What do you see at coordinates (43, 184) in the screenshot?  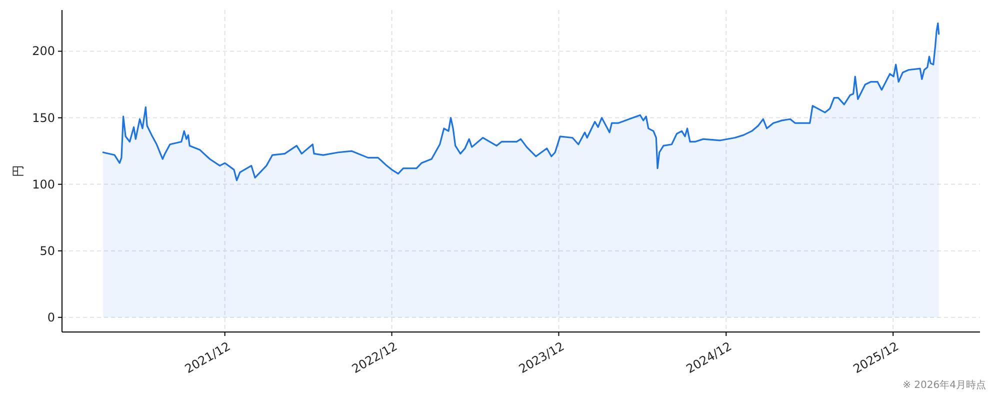 I see `y-tick-label: 100` at bounding box center [43, 184].